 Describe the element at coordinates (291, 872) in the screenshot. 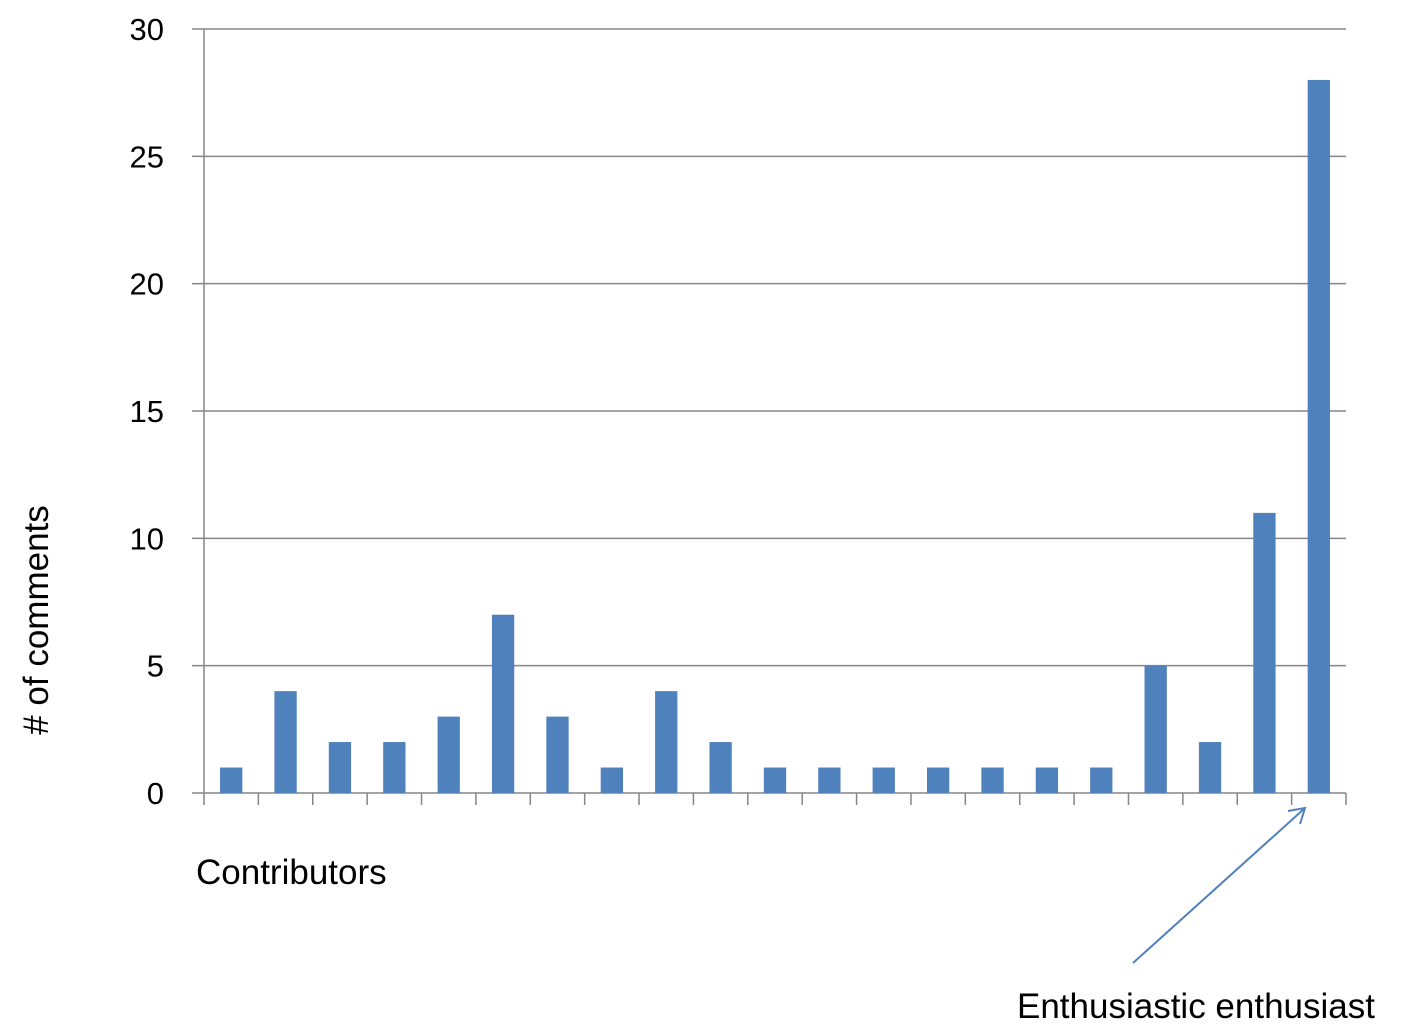

I see `x-axis-label: Contributors` at that location.